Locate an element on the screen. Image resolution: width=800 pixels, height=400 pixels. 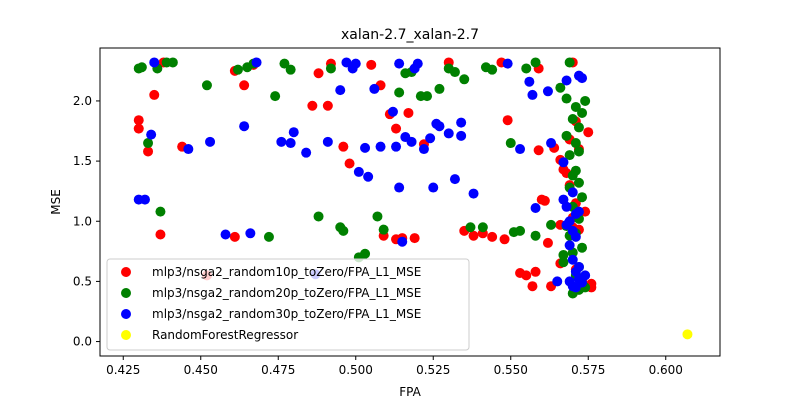
x-axis-label: FPA is located at coordinates (410, 392).